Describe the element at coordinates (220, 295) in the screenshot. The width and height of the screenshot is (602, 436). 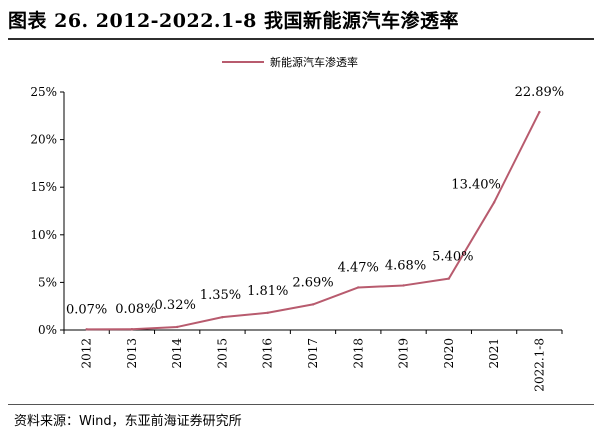
I see `data-label: 1.35%` at that location.